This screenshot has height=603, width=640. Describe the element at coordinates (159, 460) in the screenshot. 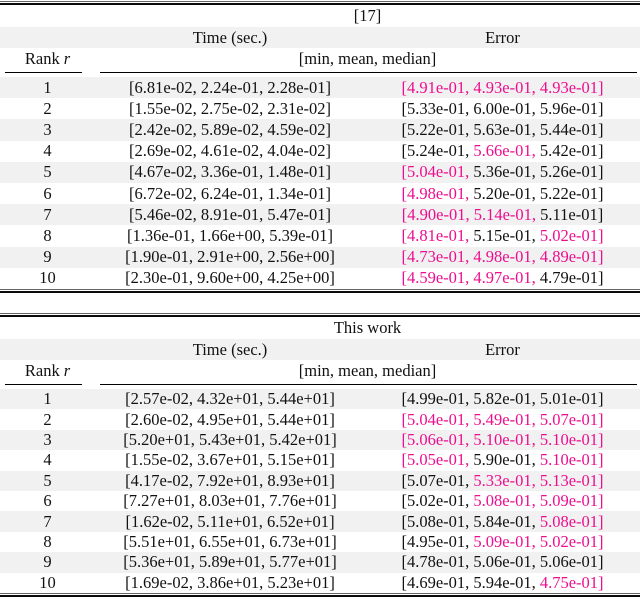

I see `value-text: 1.55e-02` at that location.